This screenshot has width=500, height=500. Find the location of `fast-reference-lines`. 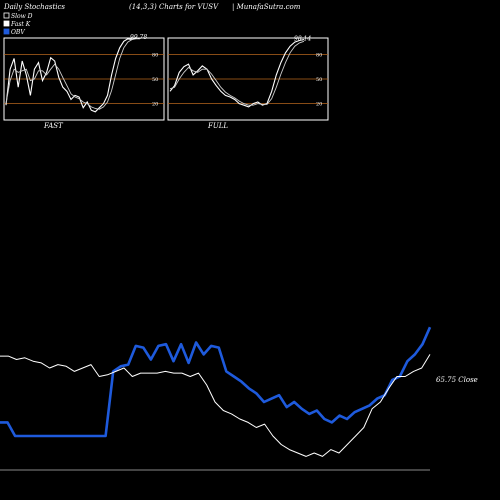

fast-reference-lines is located at coordinates (84, 79).